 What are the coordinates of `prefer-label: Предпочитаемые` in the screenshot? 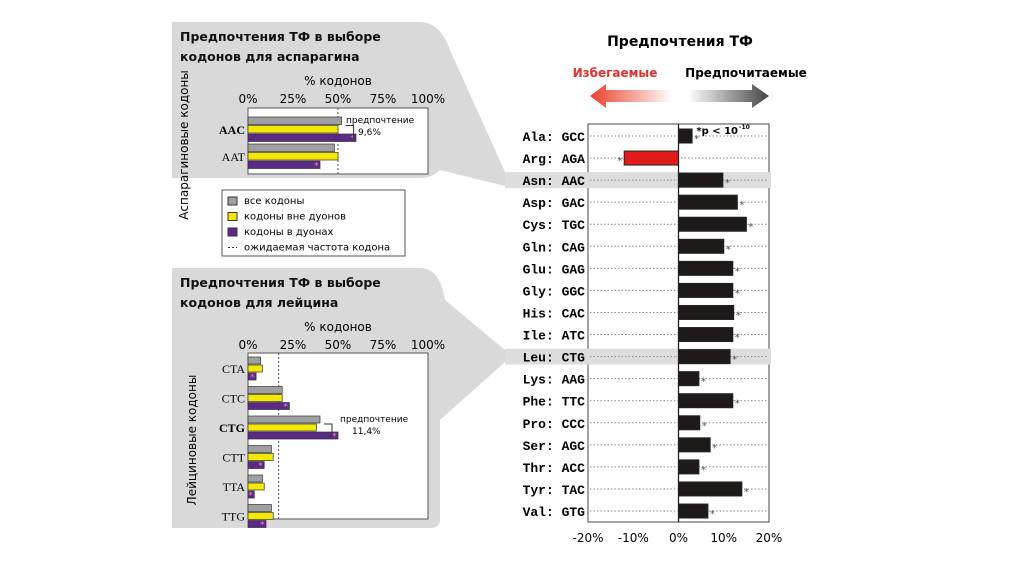 It's located at (746, 73).